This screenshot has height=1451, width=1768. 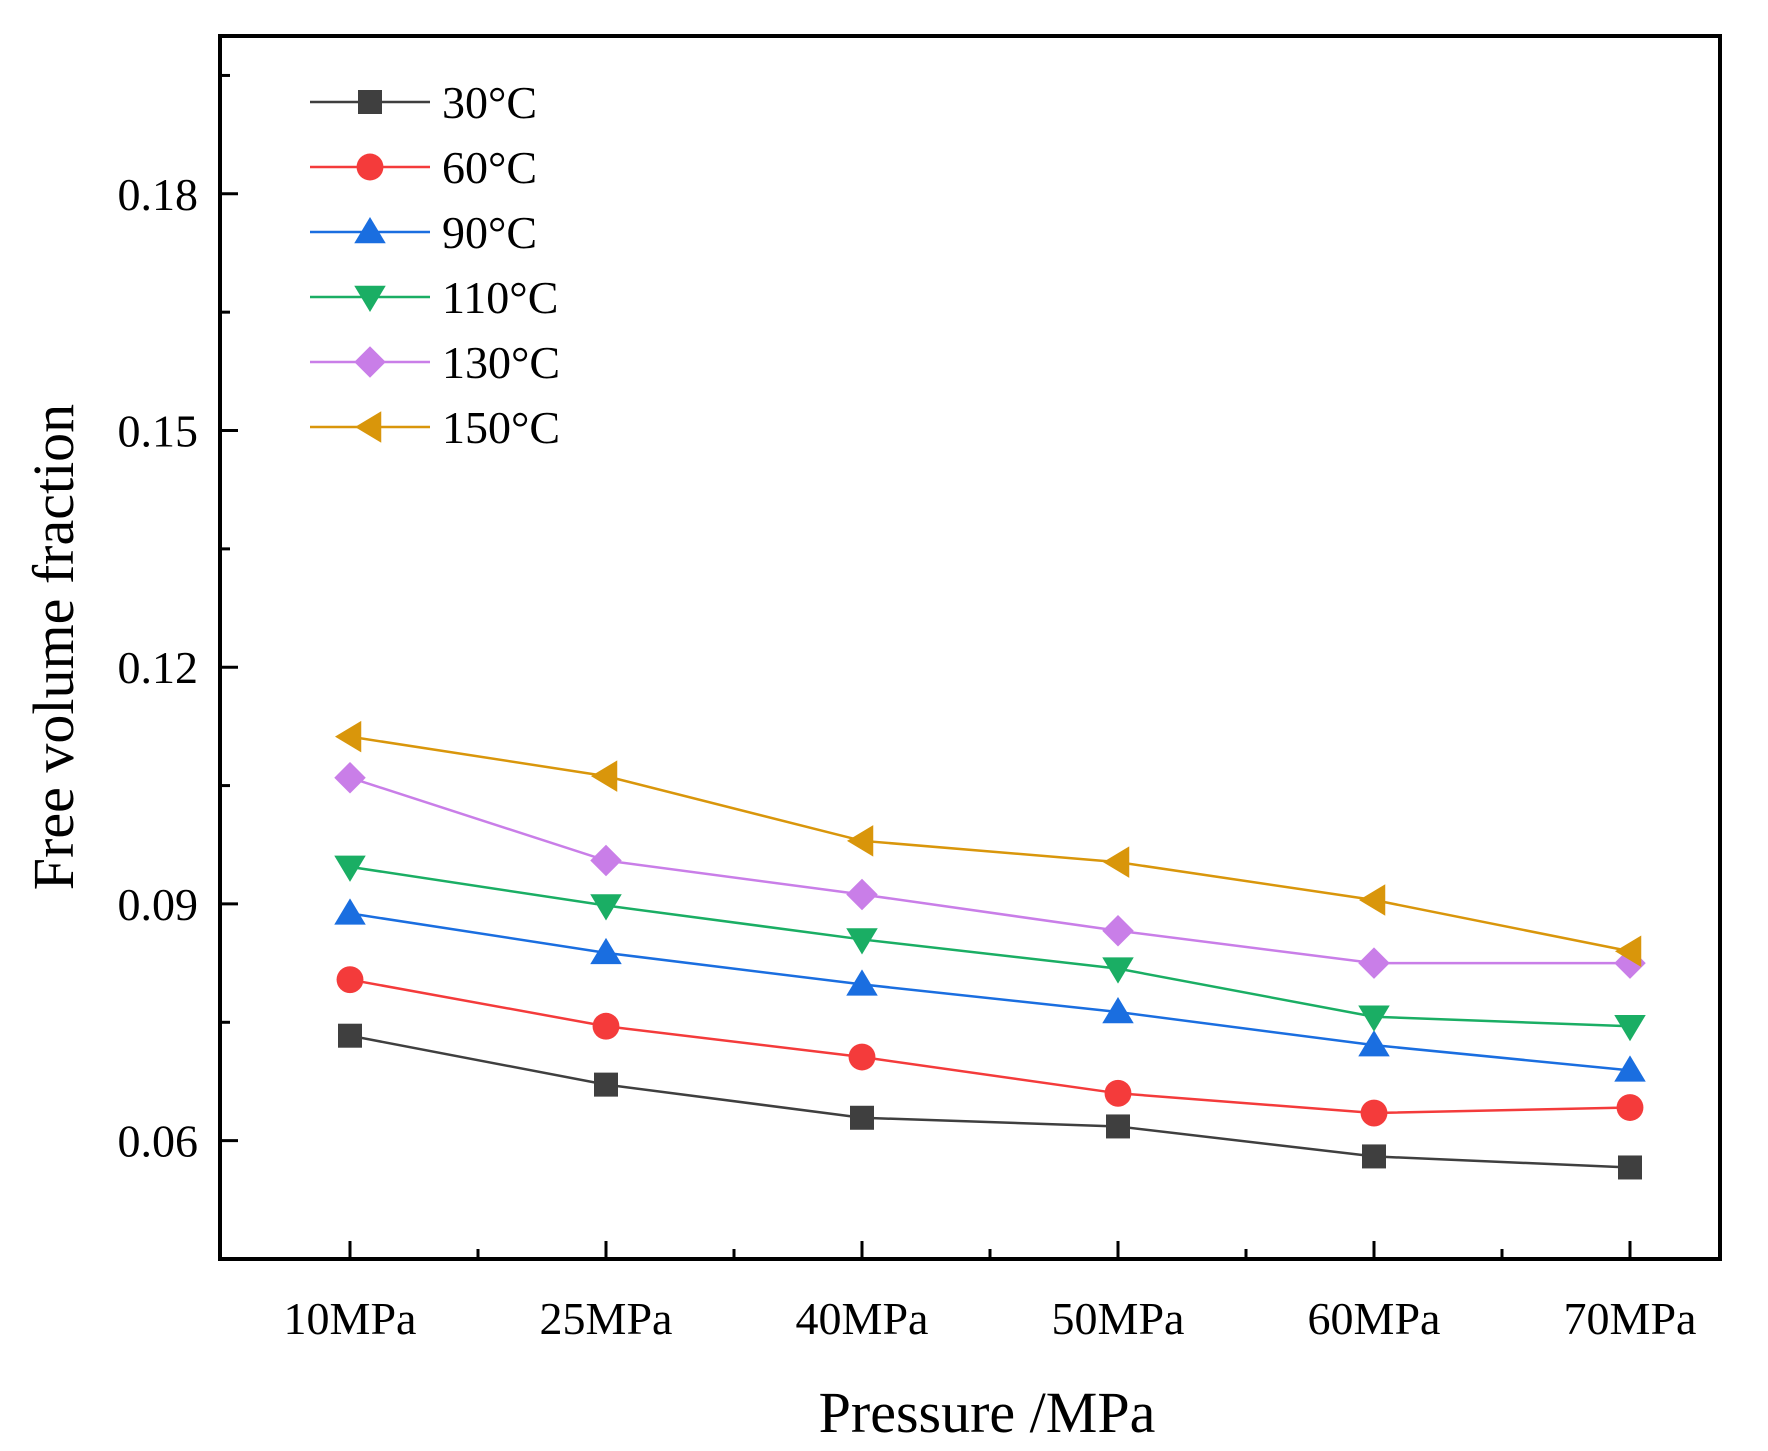 What do you see at coordinates (158, 667) in the screenshot?
I see `y-tick-label: 0.12` at bounding box center [158, 667].